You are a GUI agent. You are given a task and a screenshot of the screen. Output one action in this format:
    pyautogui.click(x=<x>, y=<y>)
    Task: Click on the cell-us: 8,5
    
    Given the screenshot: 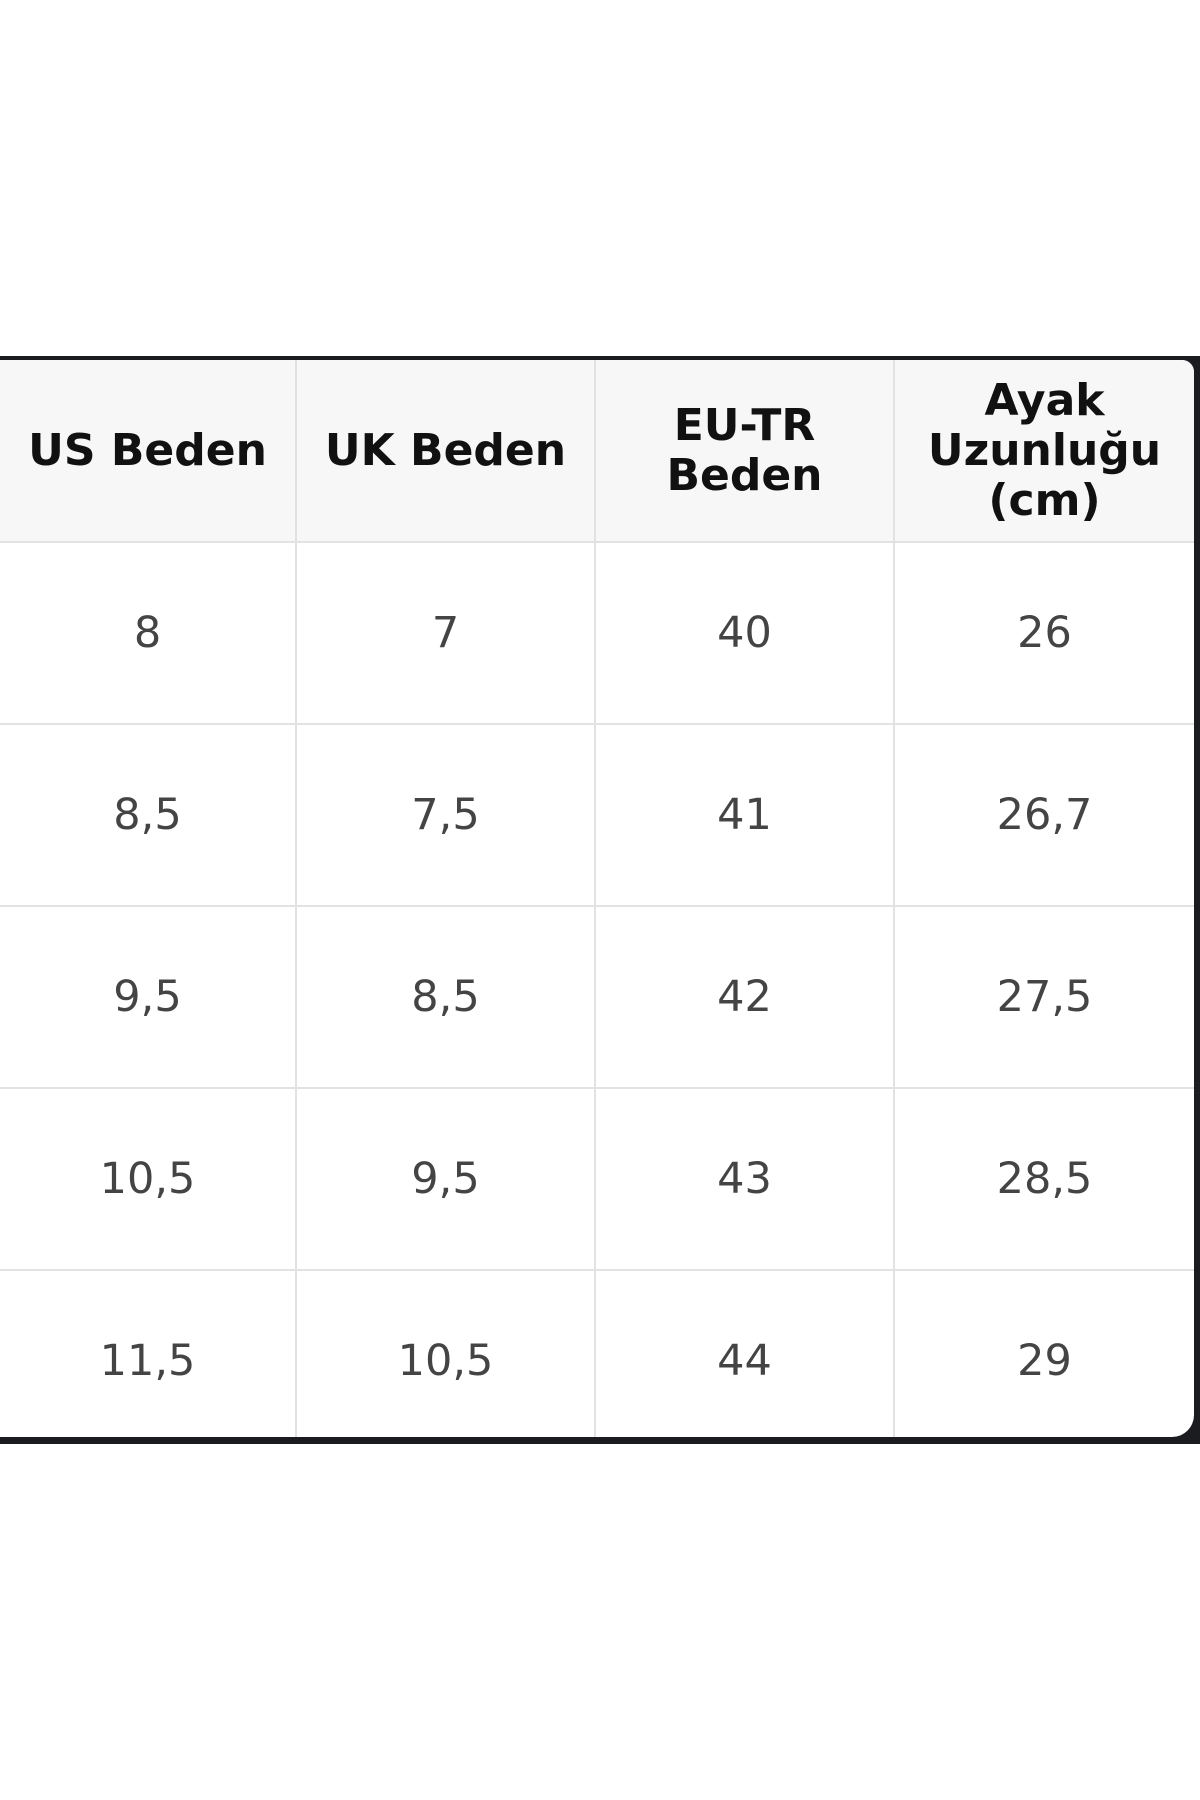 What is the action you would take?
    pyautogui.click(x=148, y=815)
    